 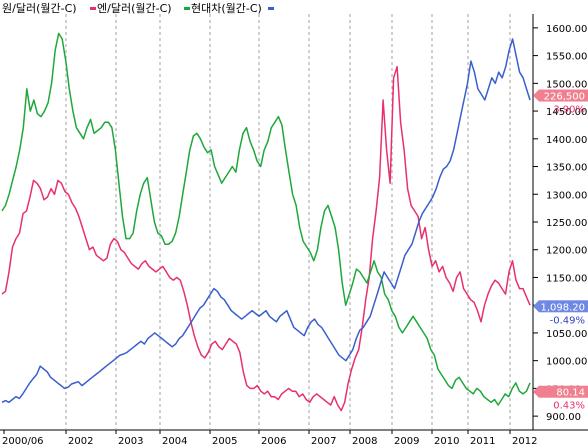 I want to click on y-tick-label: 1000.00, so click(x=566, y=362).